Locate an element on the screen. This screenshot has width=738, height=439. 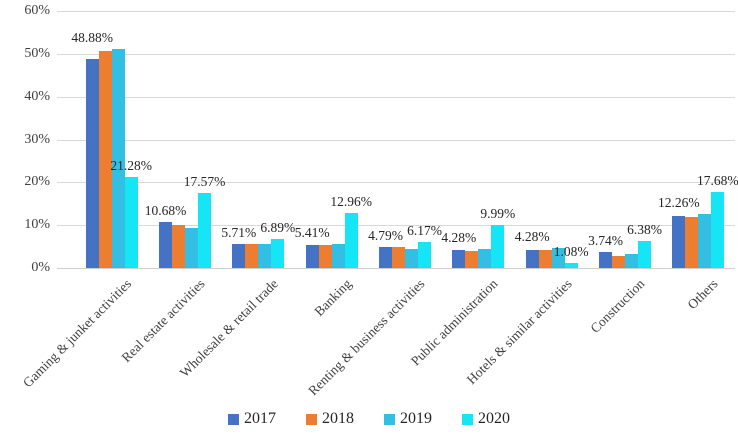
bar-group: 4.28% 9.99% is located at coordinates (478, 139).